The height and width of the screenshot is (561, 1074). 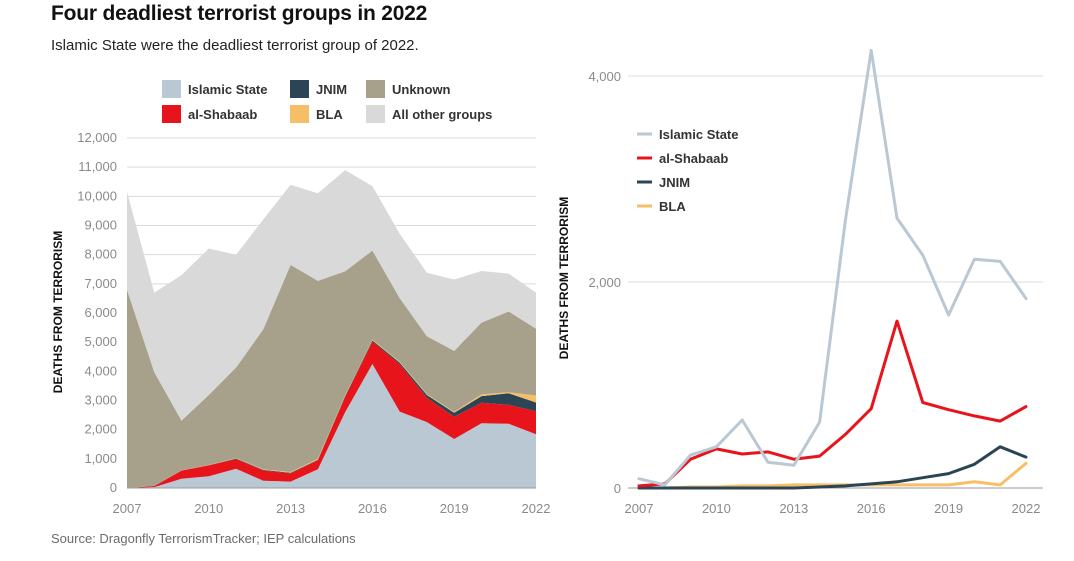 I want to click on legend-swatch-all-other-groups, so click(x=375, y=114).